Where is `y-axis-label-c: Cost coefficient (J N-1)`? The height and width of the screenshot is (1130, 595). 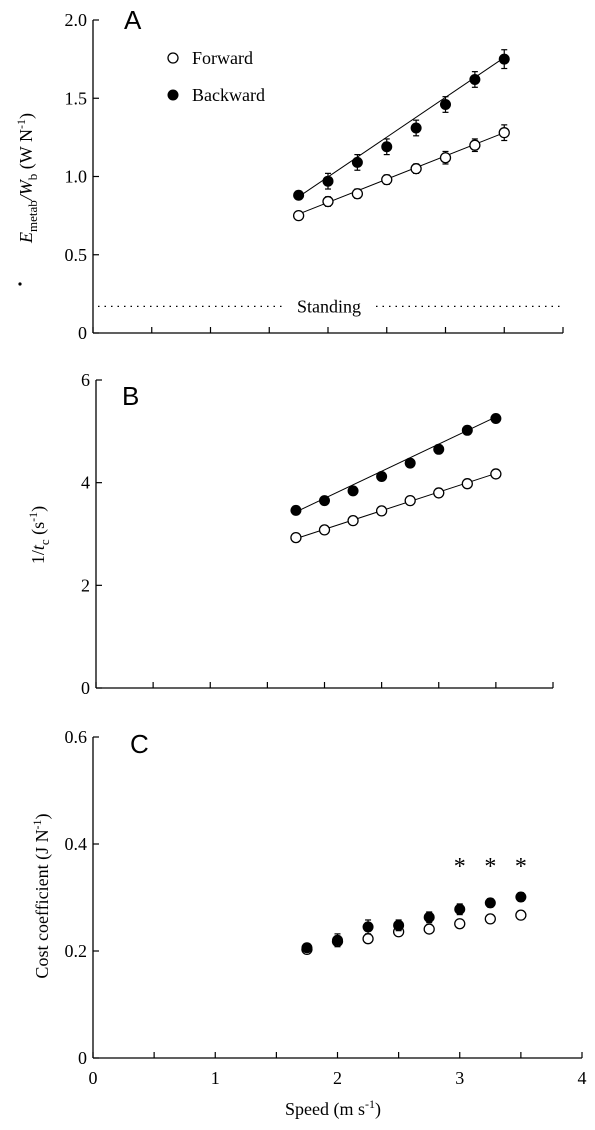 y-axis-label-c: Cost coefficient (J N-1) is located at coordinates (41, 895).